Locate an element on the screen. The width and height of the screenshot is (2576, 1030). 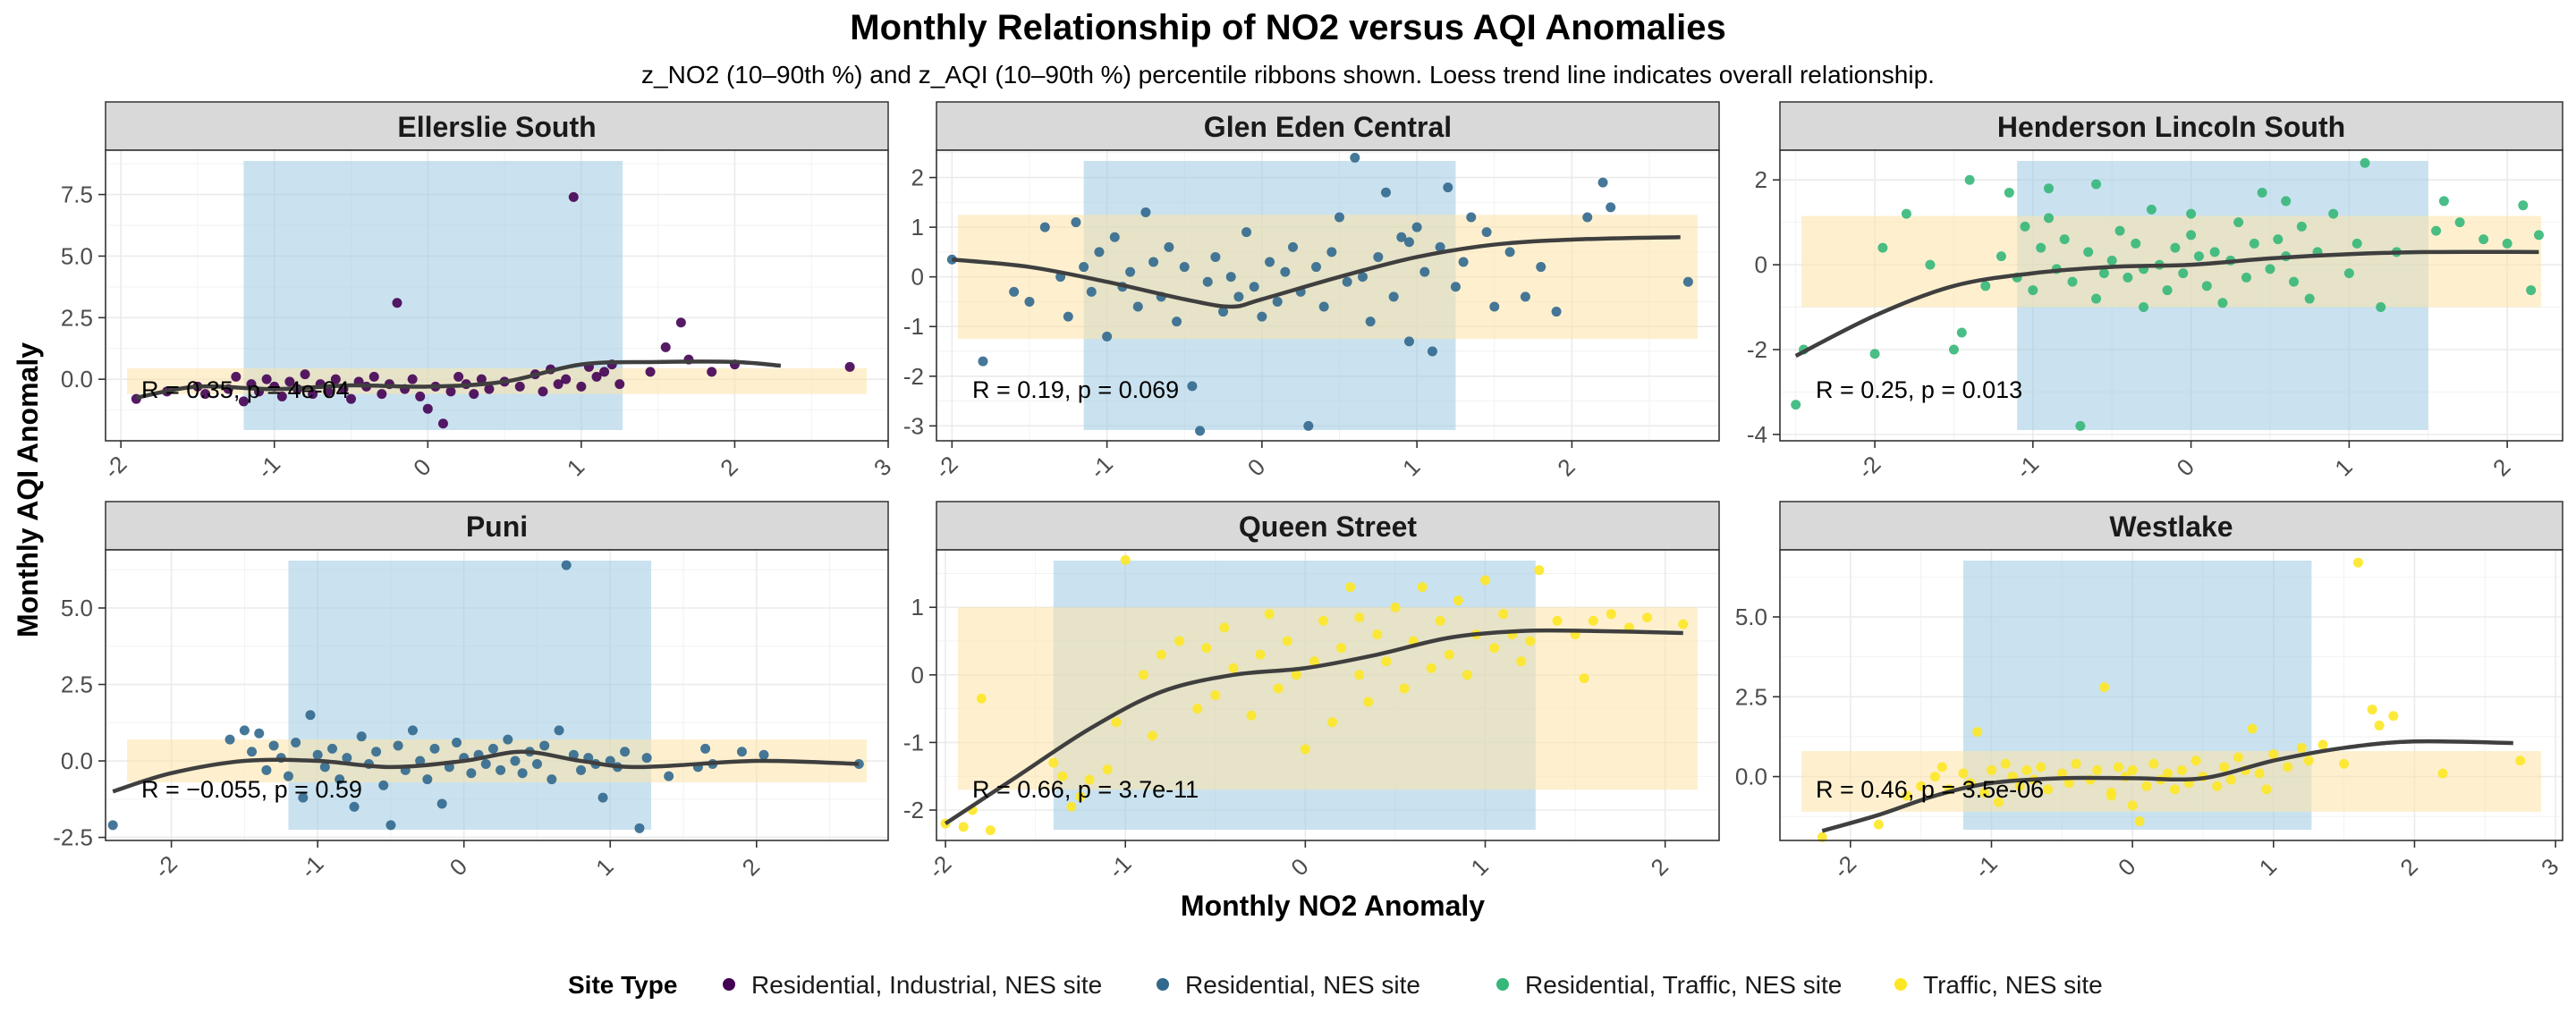
panel-title: Puni is located at coordinates (497, 527).